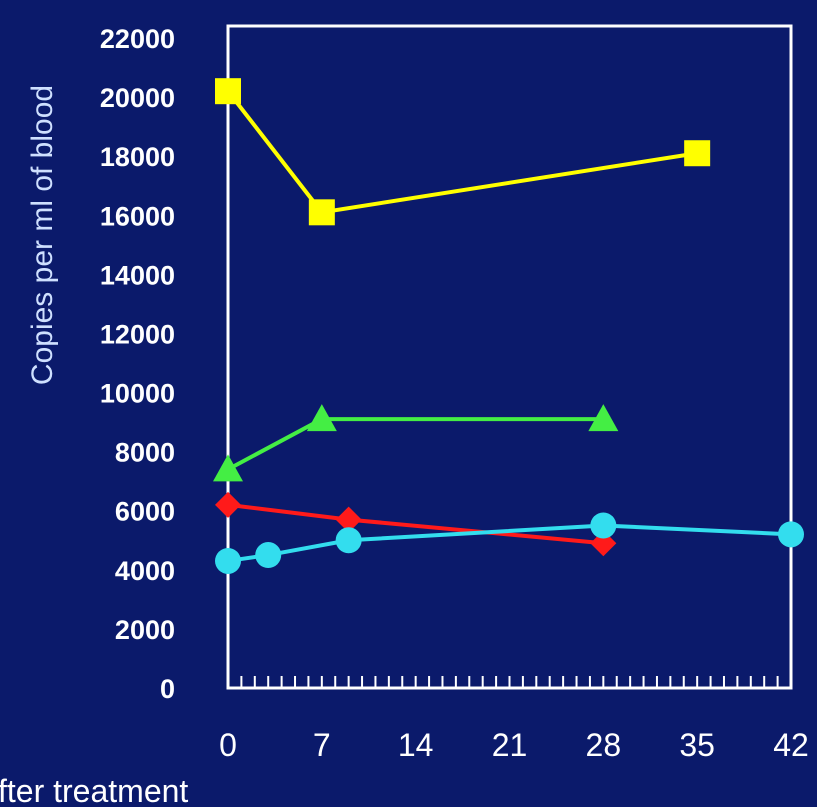  What do you see at coordinates (137, 334) in the screenshot?
I see `y-tick-label: 12000` at bounding box center [137, 334].